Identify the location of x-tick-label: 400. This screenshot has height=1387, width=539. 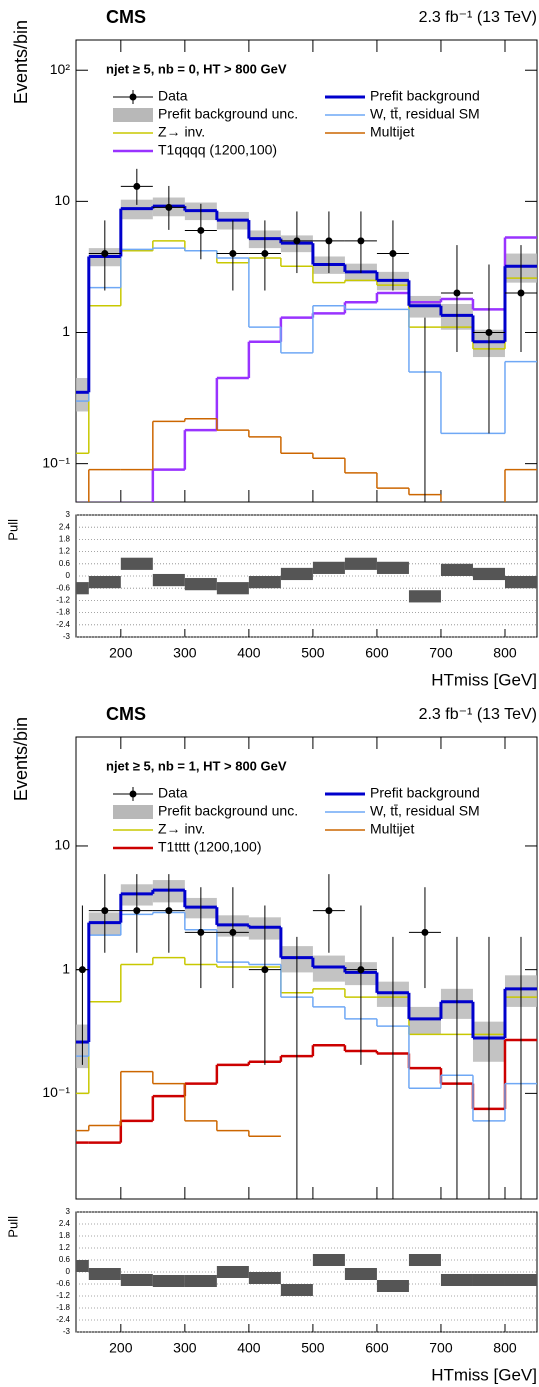
(249, 653).